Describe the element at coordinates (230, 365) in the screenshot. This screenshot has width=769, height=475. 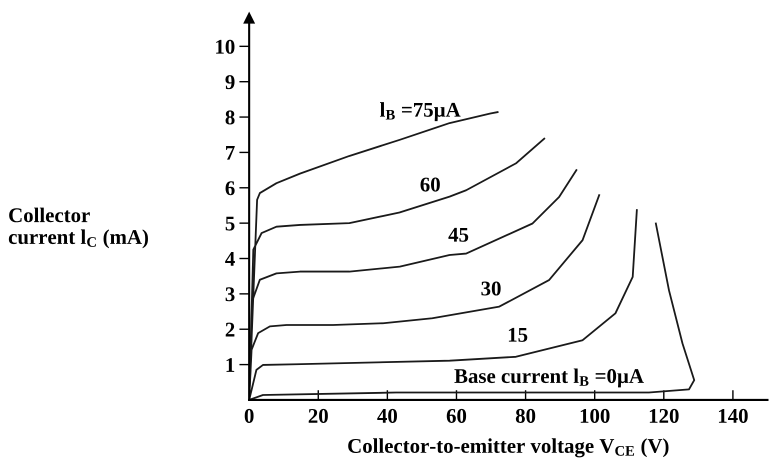
I see `y-tick-label: 1` at that location.